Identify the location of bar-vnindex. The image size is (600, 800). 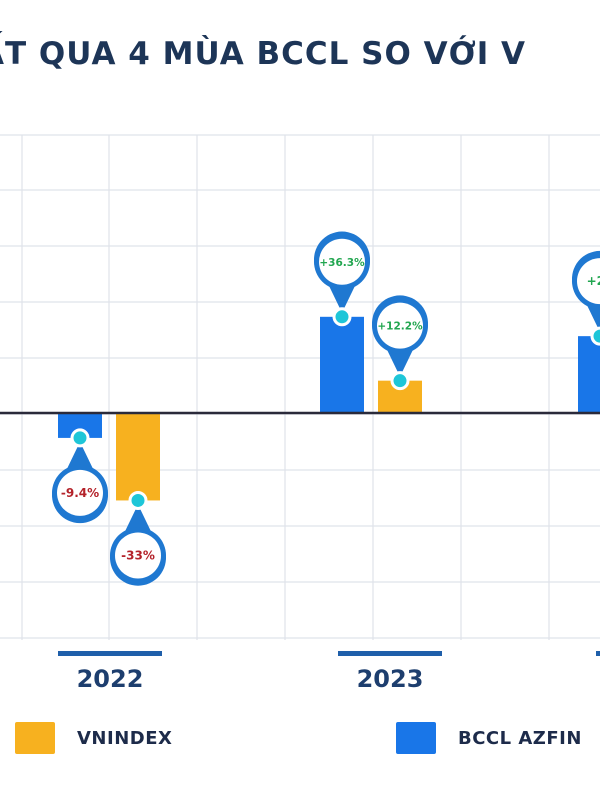
(138, 457).